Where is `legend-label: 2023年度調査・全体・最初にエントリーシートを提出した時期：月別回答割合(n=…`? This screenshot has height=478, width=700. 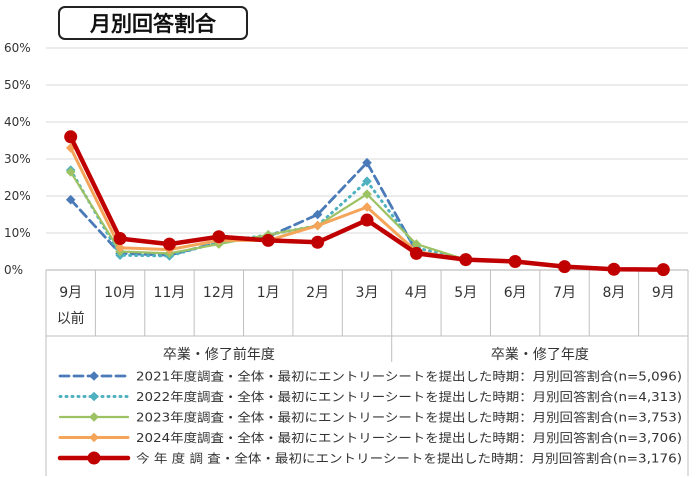
legend-label: 2023年度調査・全体・最初にエントリーシートを提出した時期：月別回答割合(n=… is located at coordinates (409, 417).